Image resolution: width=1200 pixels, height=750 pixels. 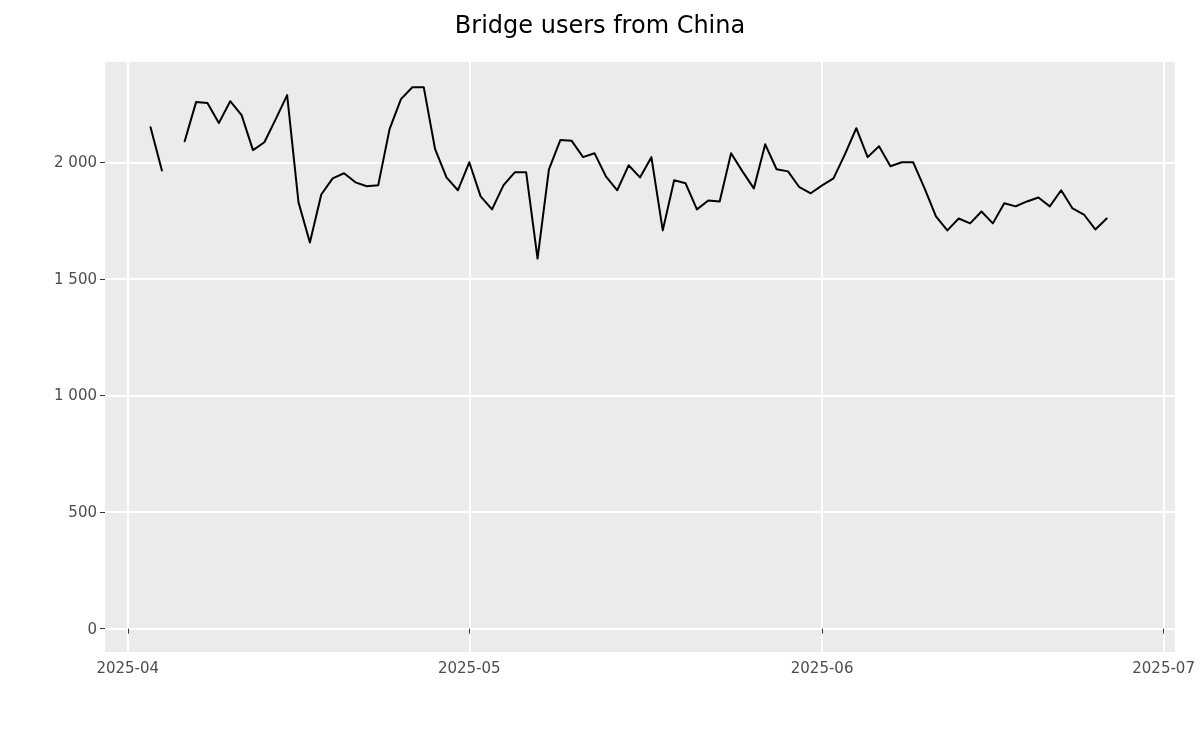 I want to click on x-tick-label: 2025-05, so click(x=469, y=667).